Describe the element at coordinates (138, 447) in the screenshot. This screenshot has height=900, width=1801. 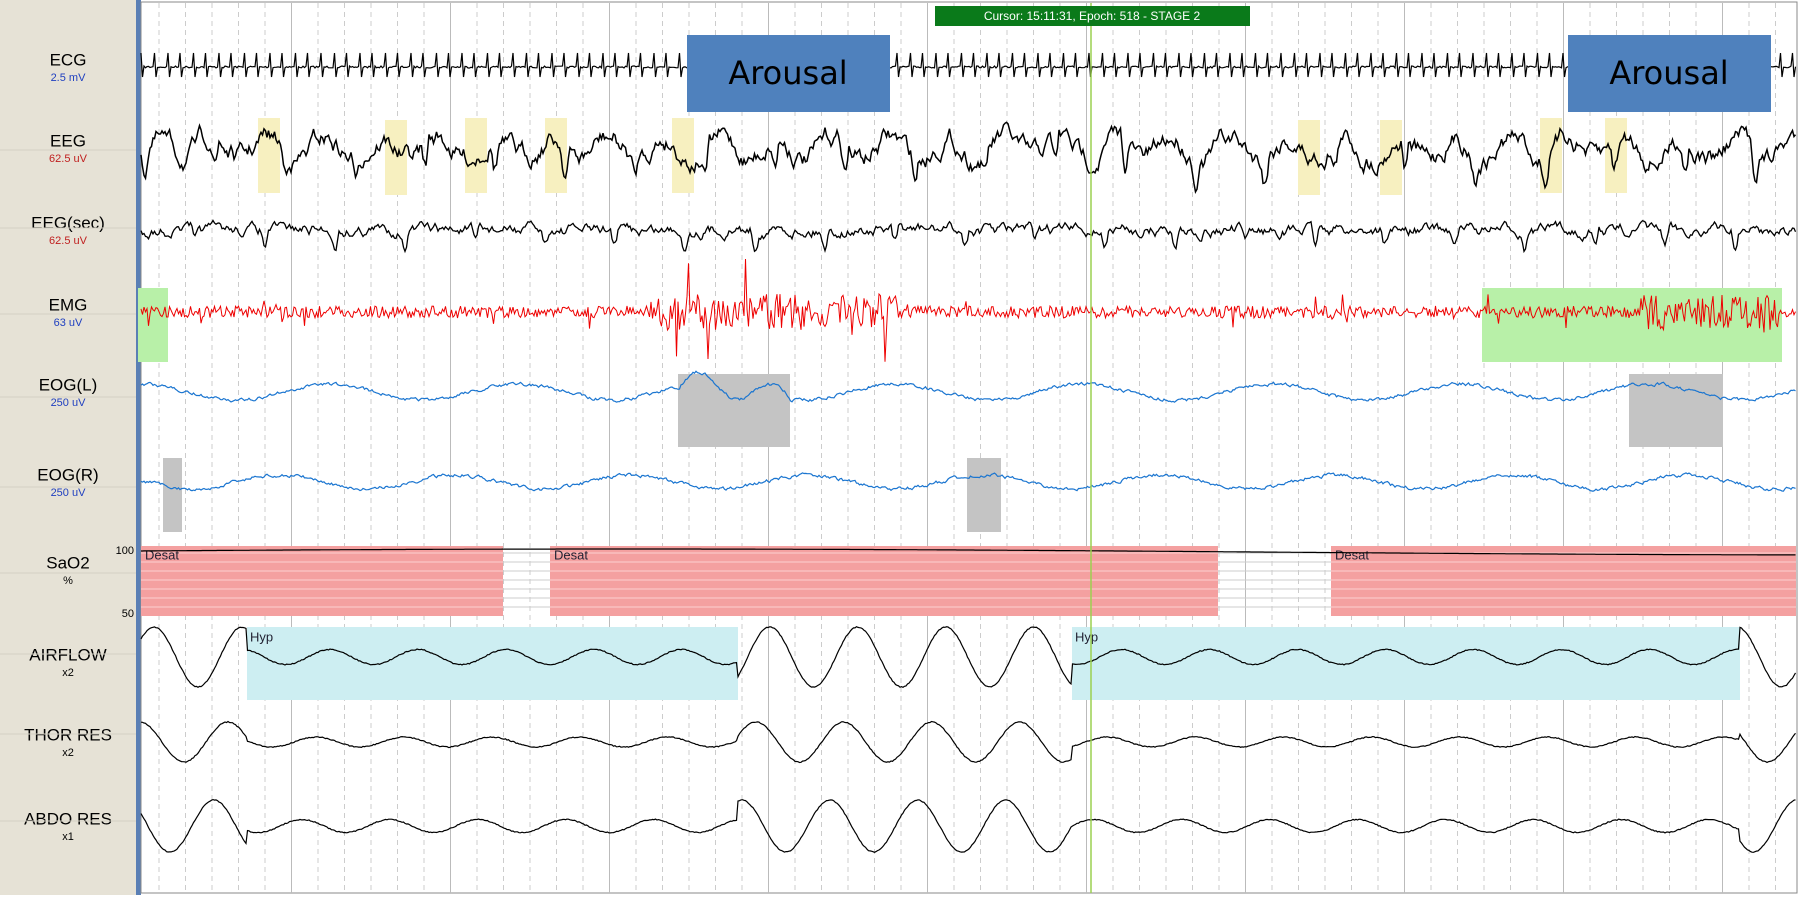
I see `panel-divider` at that location.